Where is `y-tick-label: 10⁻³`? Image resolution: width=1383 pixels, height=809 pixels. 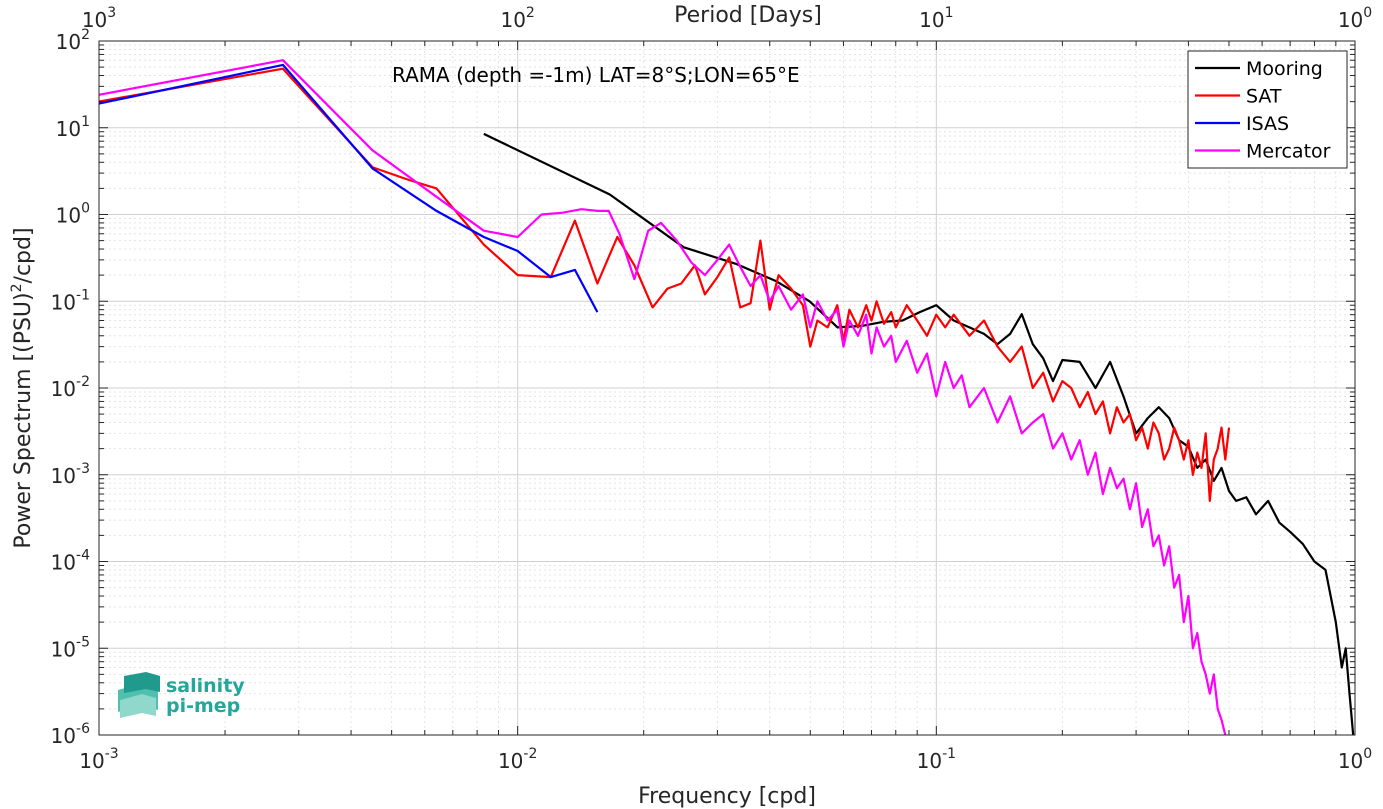
y-tick-label: 10⁻³ is located at coordinates (70, 474).